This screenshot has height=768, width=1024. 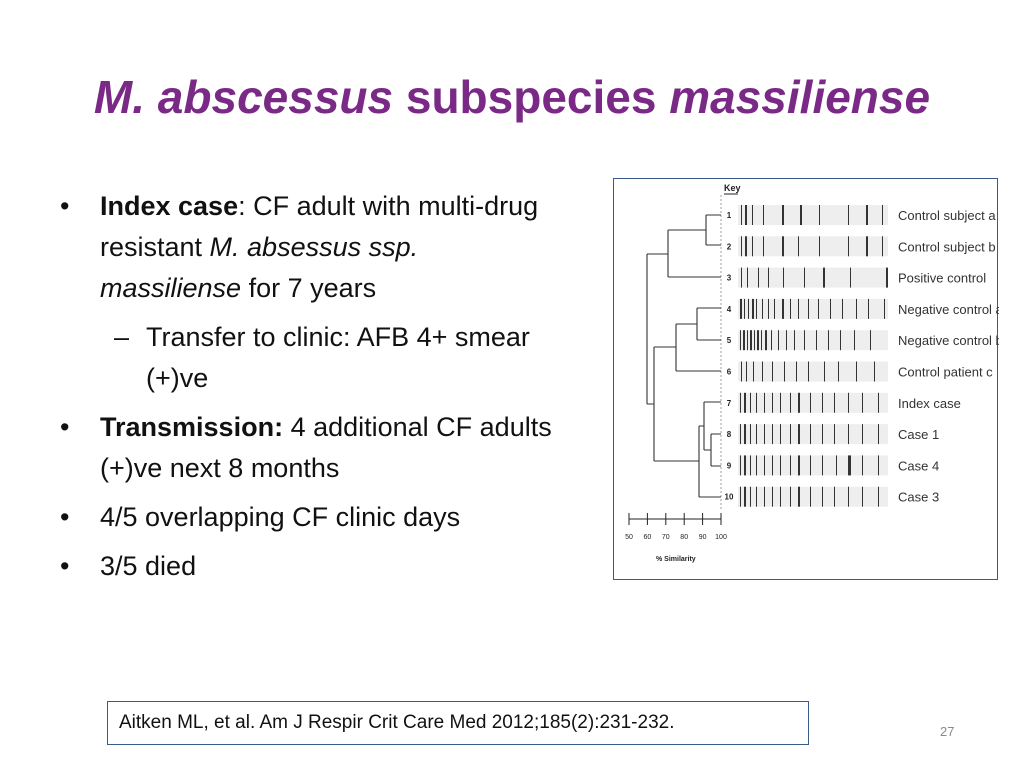 What do you see at coordinates (729, 465) in the screenshot?
I see `row-number: 9` at bounding box center [729, 465].